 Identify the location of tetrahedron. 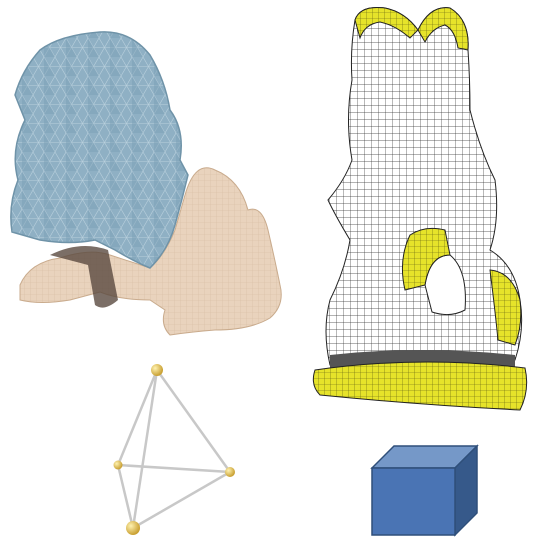
(174, 449).